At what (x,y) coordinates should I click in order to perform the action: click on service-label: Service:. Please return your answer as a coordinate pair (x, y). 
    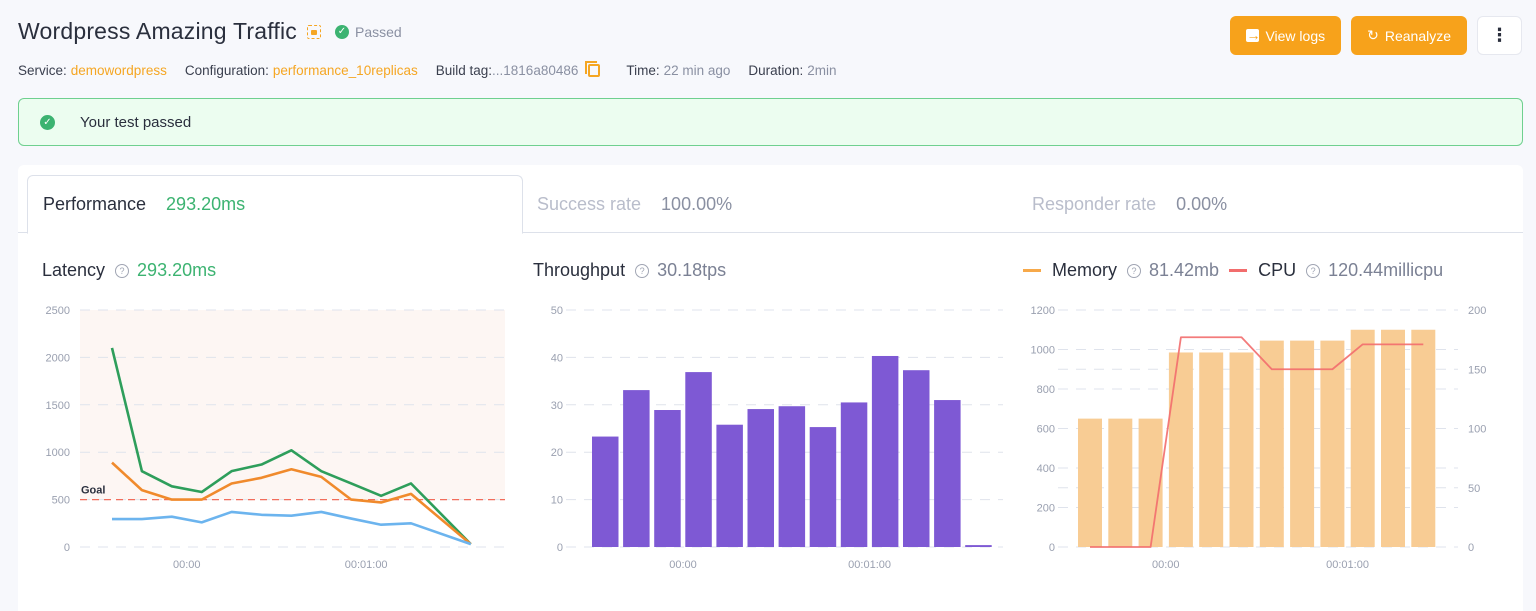
    Looking at the image, I should click on (42, 70).